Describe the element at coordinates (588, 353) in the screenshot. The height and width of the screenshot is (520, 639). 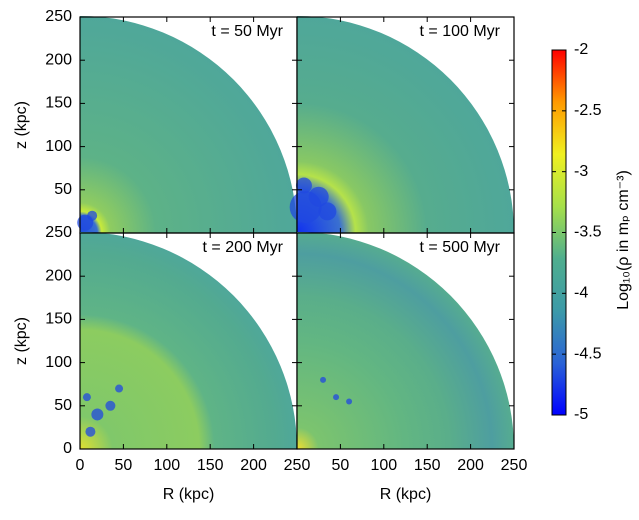
I see `colorbar-tick-label: -4.5` at that location.